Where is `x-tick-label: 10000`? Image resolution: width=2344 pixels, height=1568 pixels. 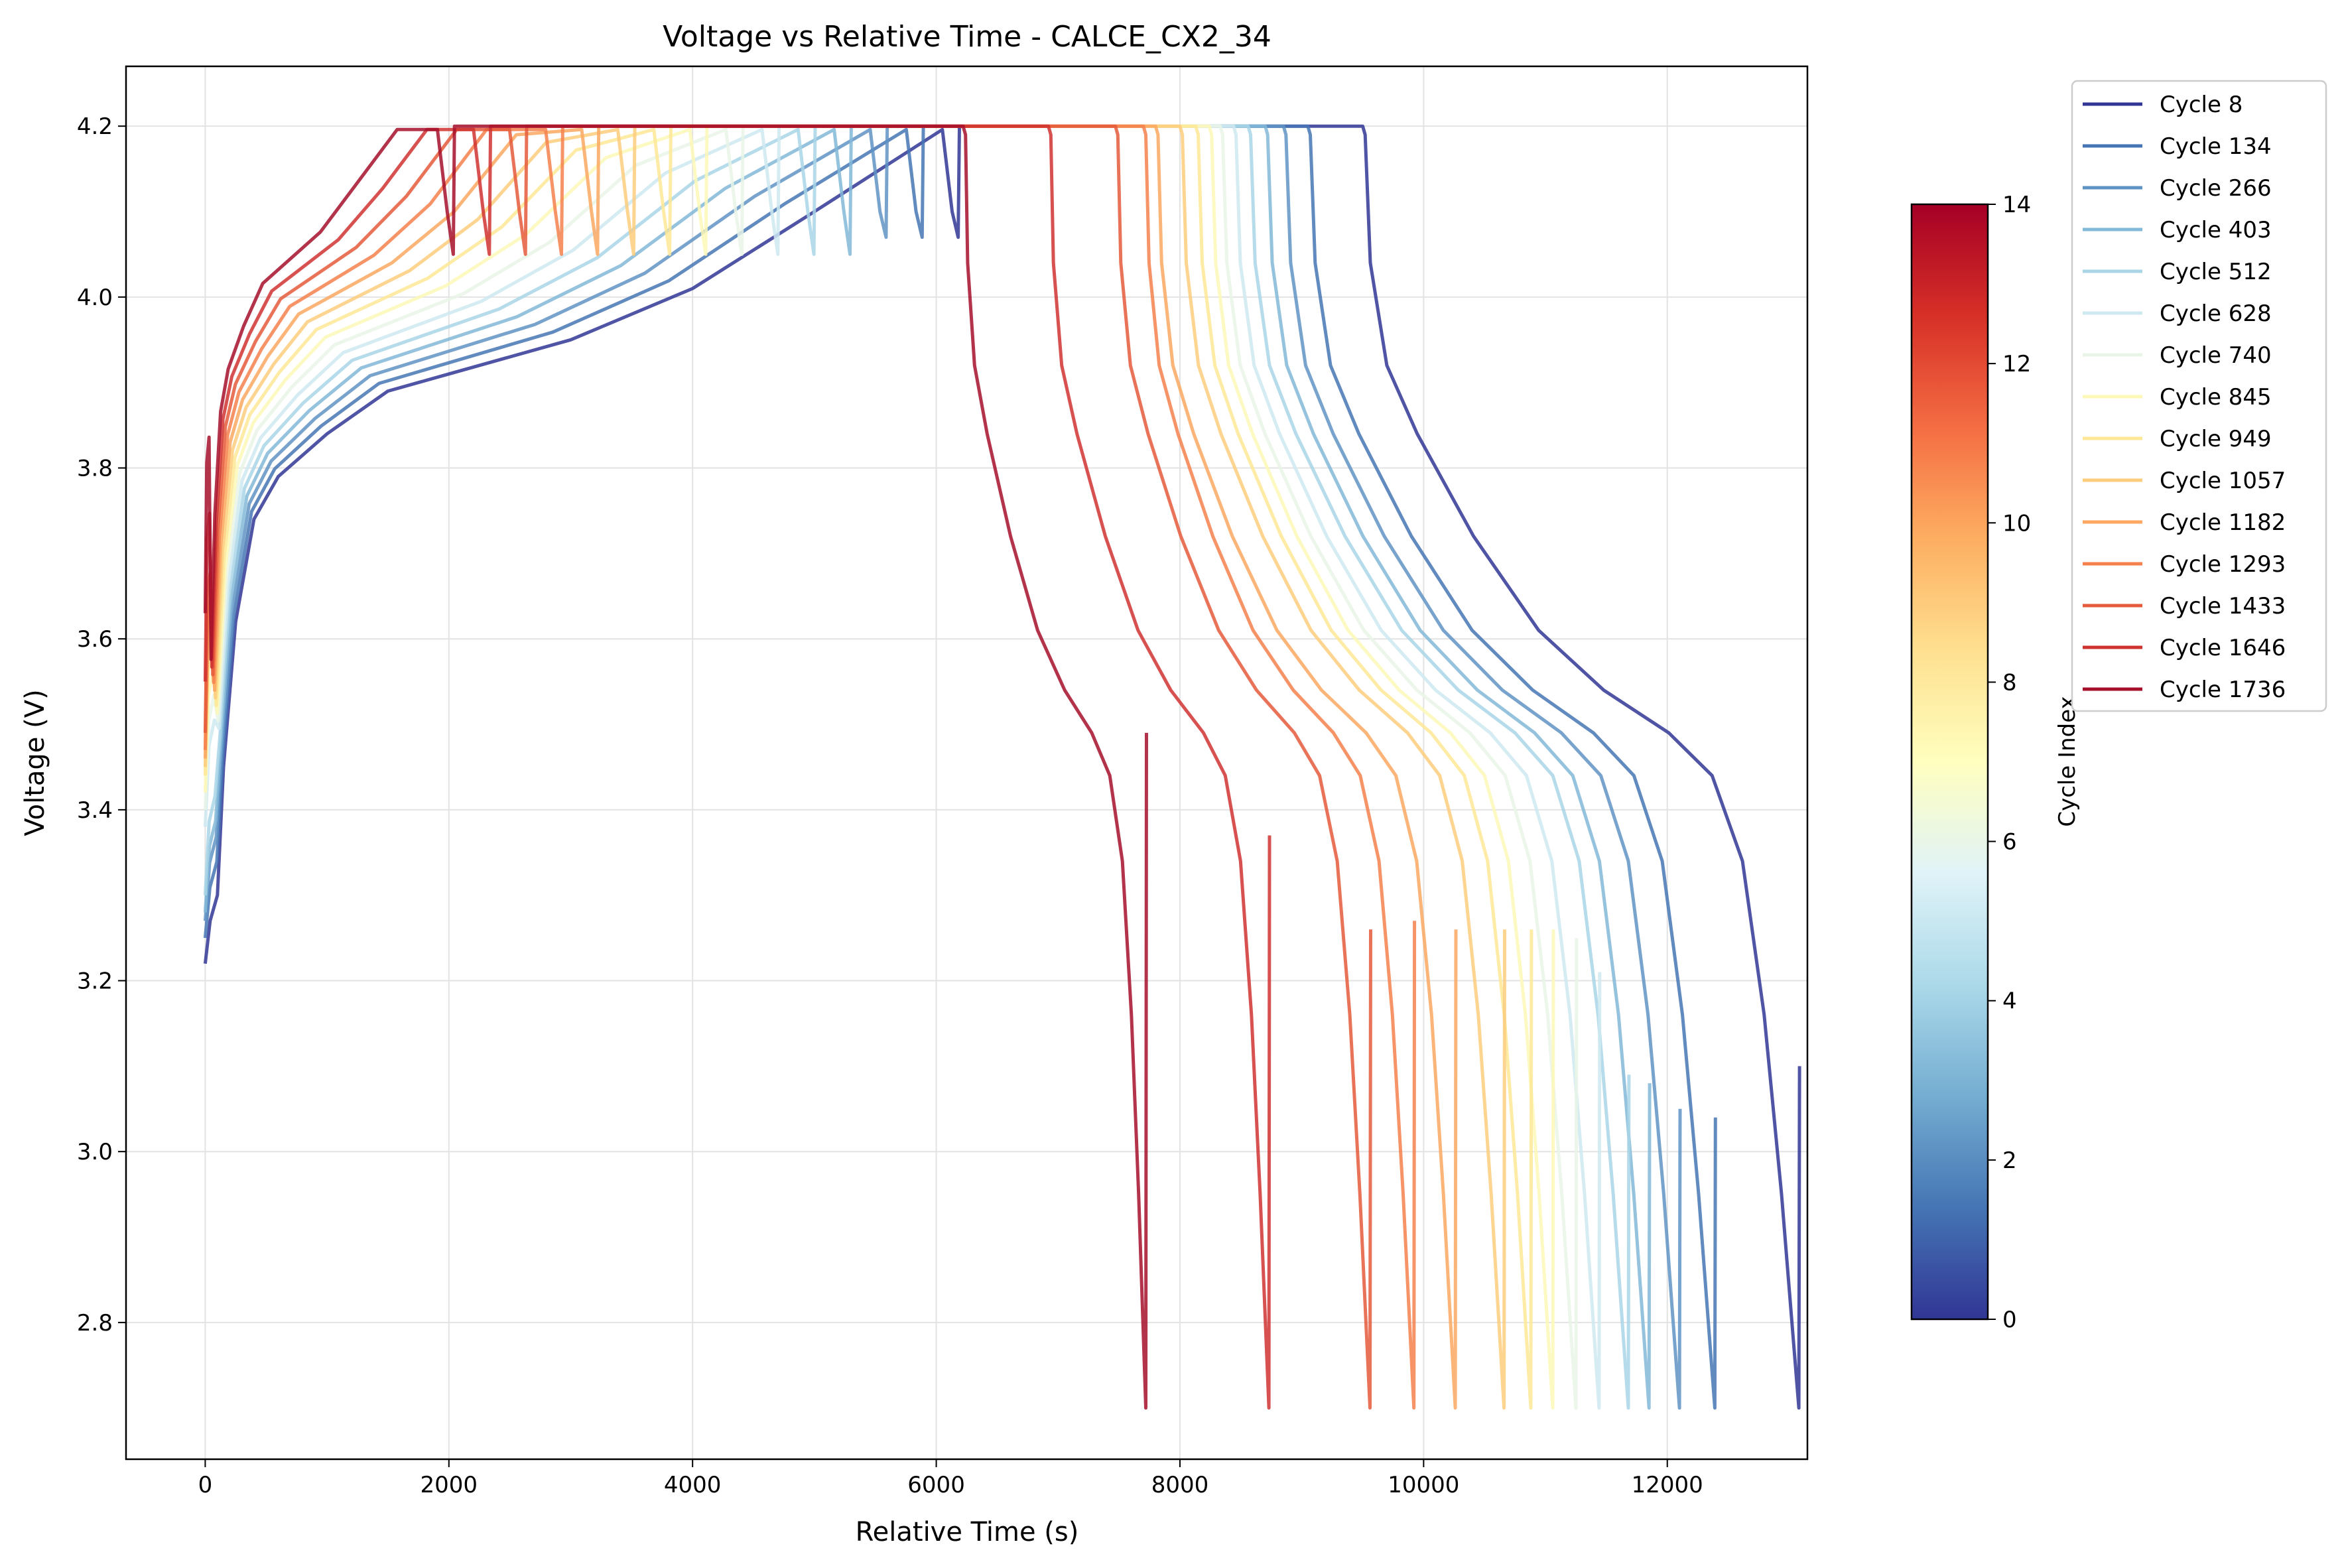
x-tick-label: 10000 is located at coordinates (1424, 1485).